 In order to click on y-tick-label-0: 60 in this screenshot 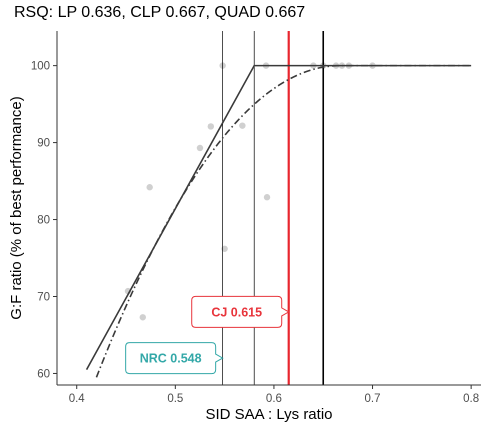, I will do `click(43, 374)`.